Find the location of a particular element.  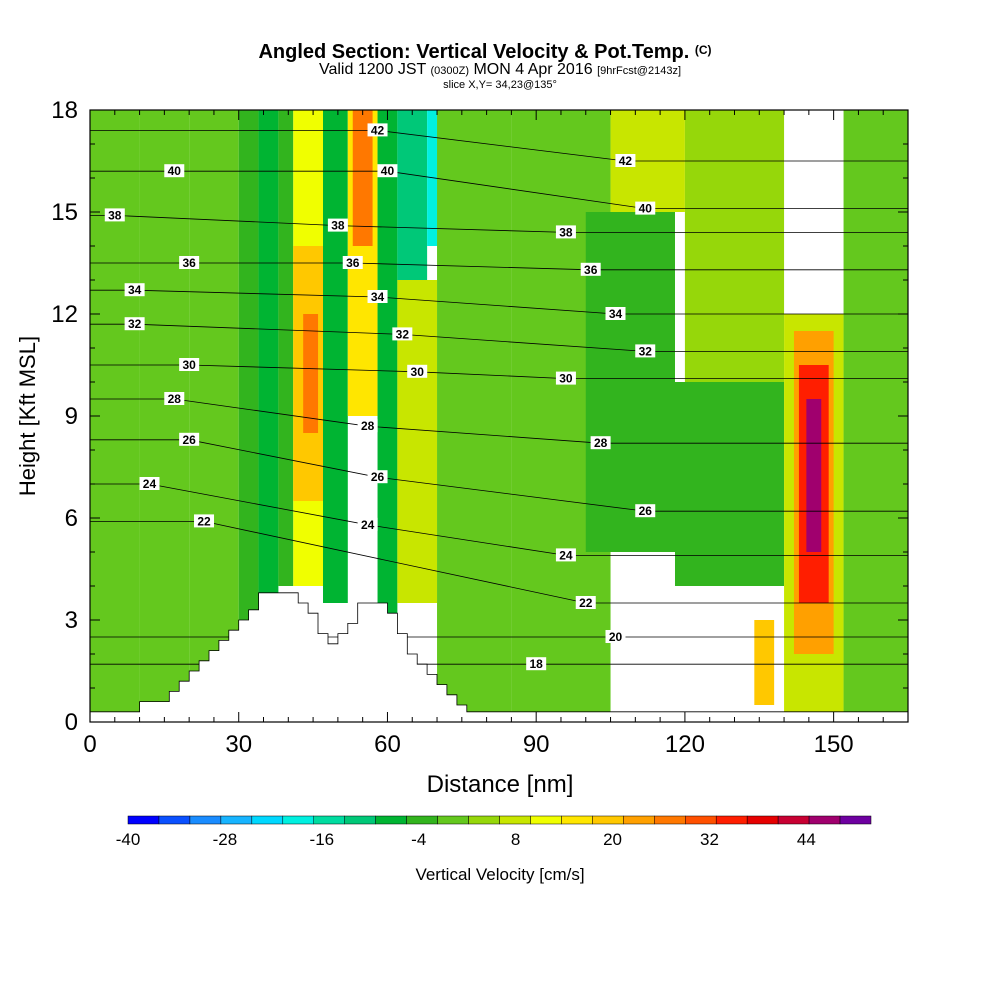

theta-contour-label: 26 is located at coordinates (645, 511).